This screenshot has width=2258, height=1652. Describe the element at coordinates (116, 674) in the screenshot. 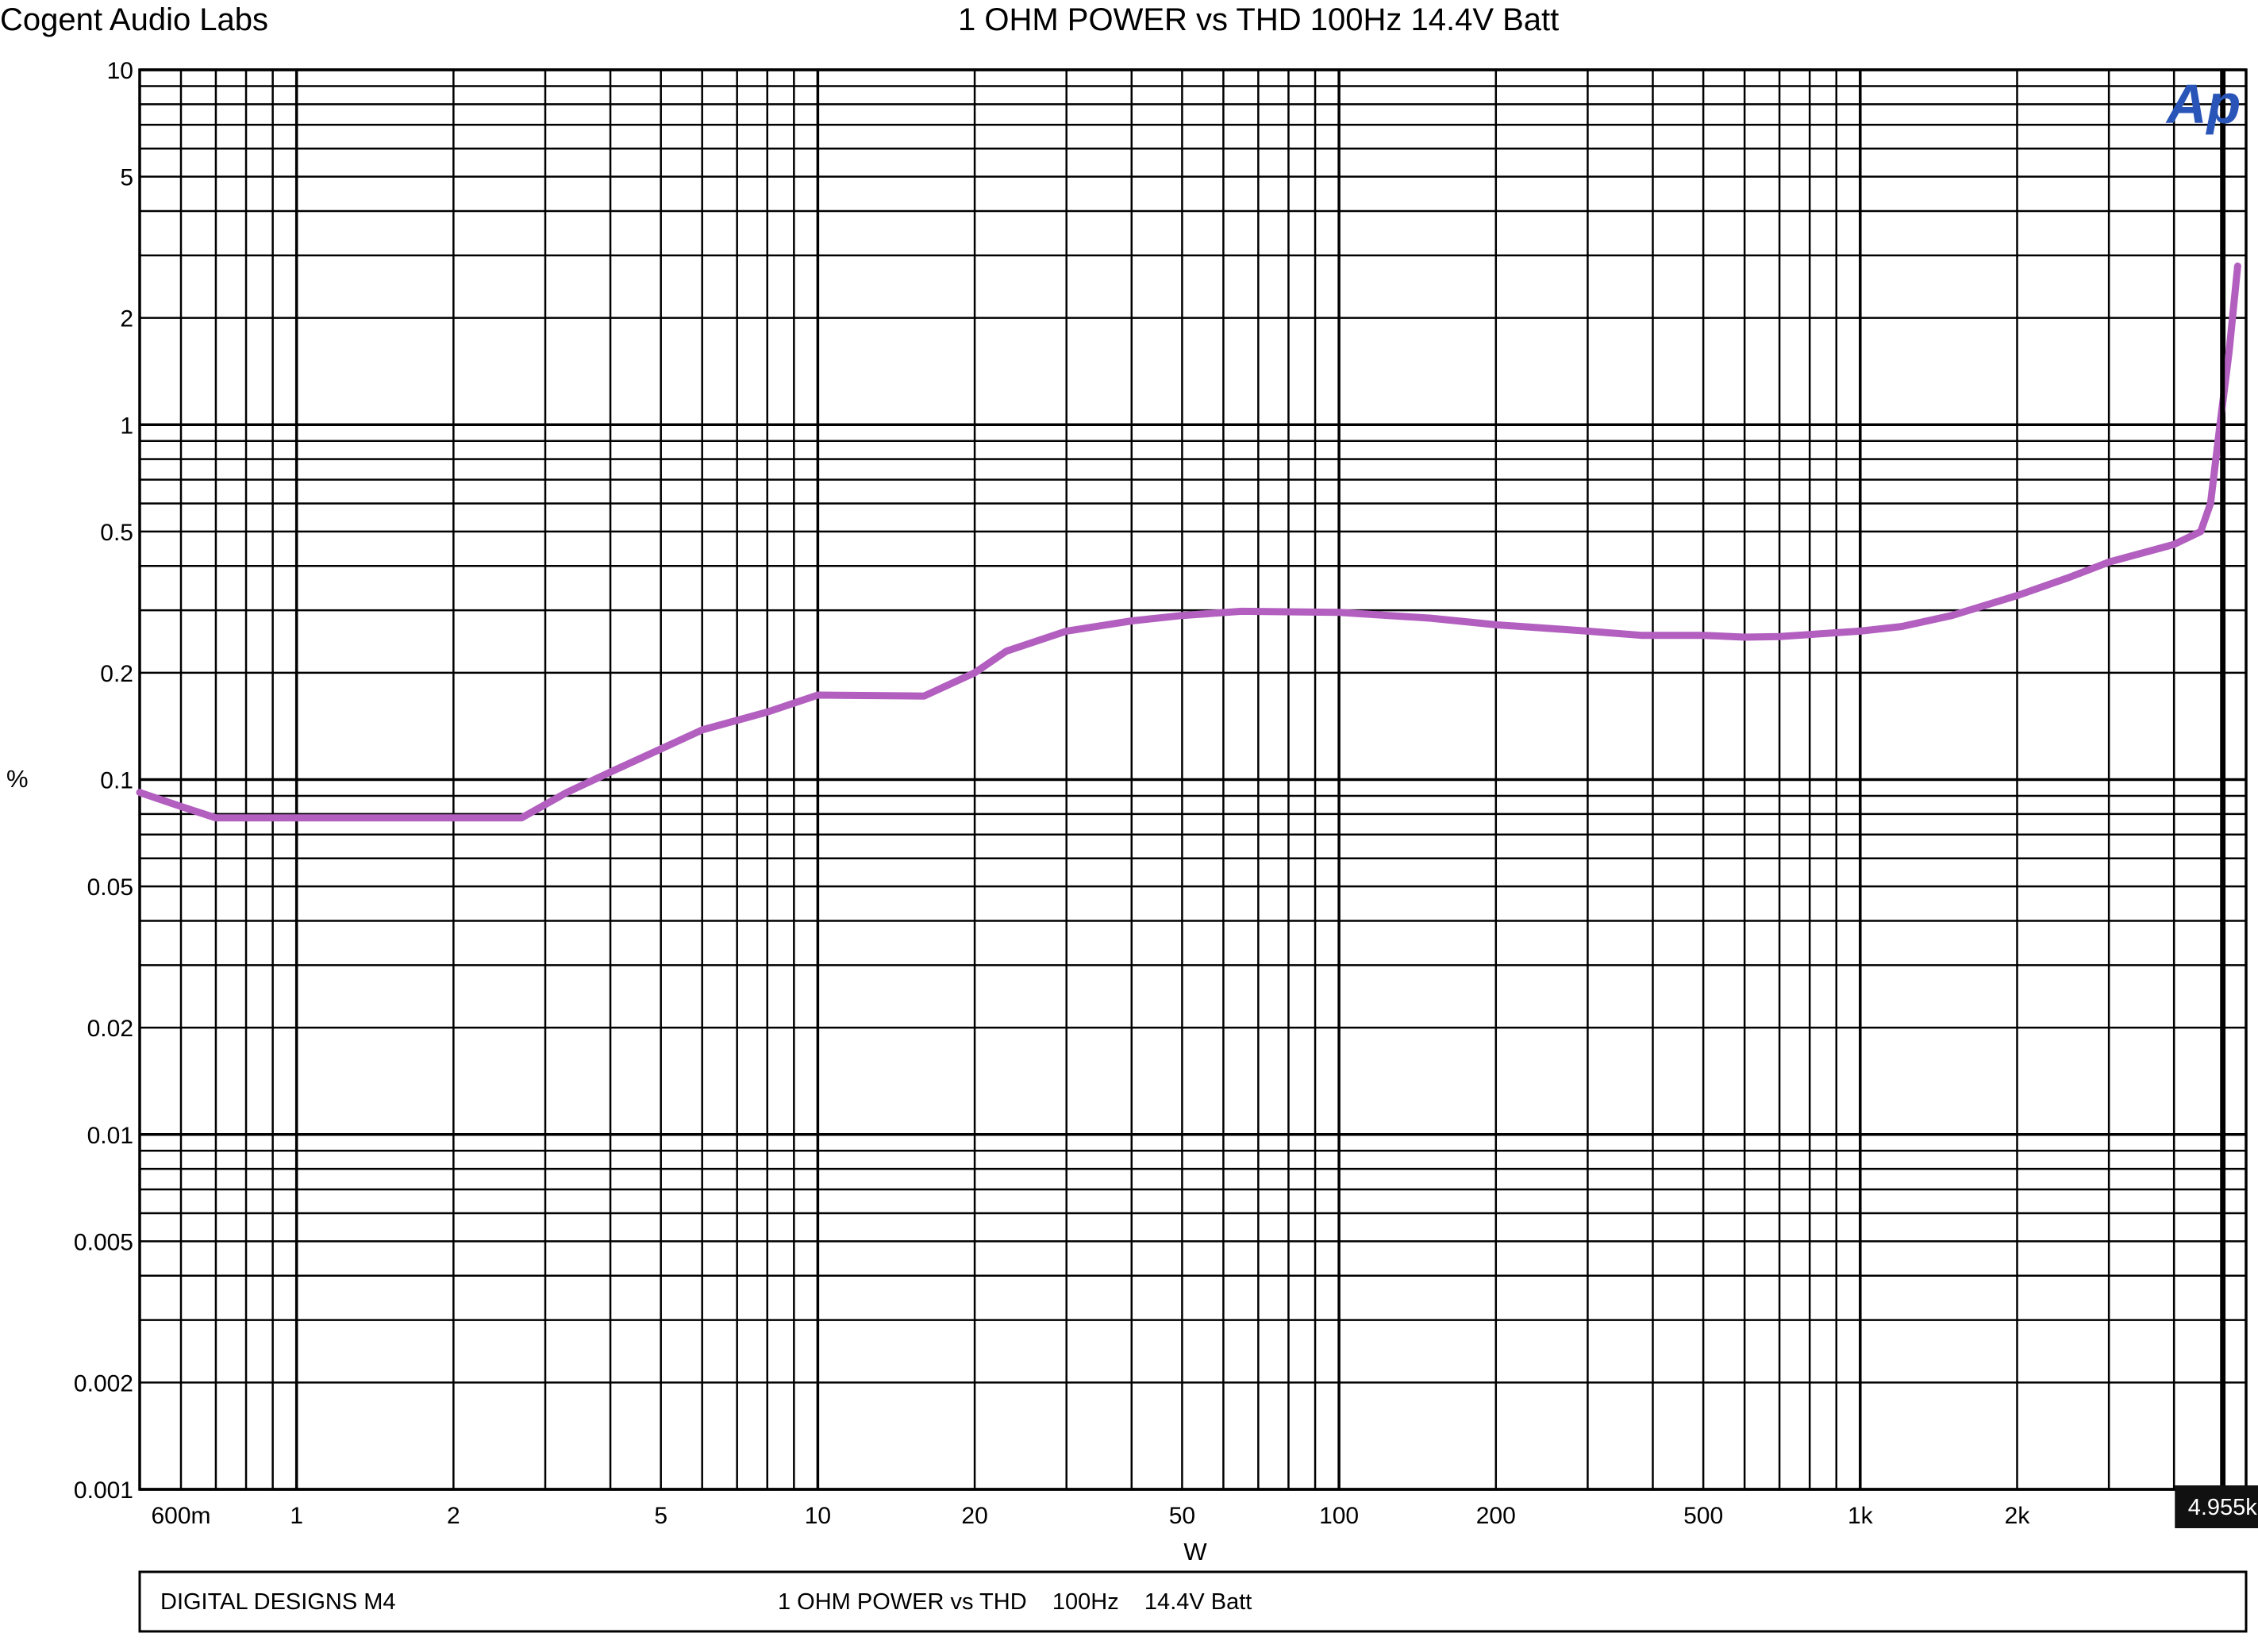

I see `y-tick-label: 0.2` at that location.